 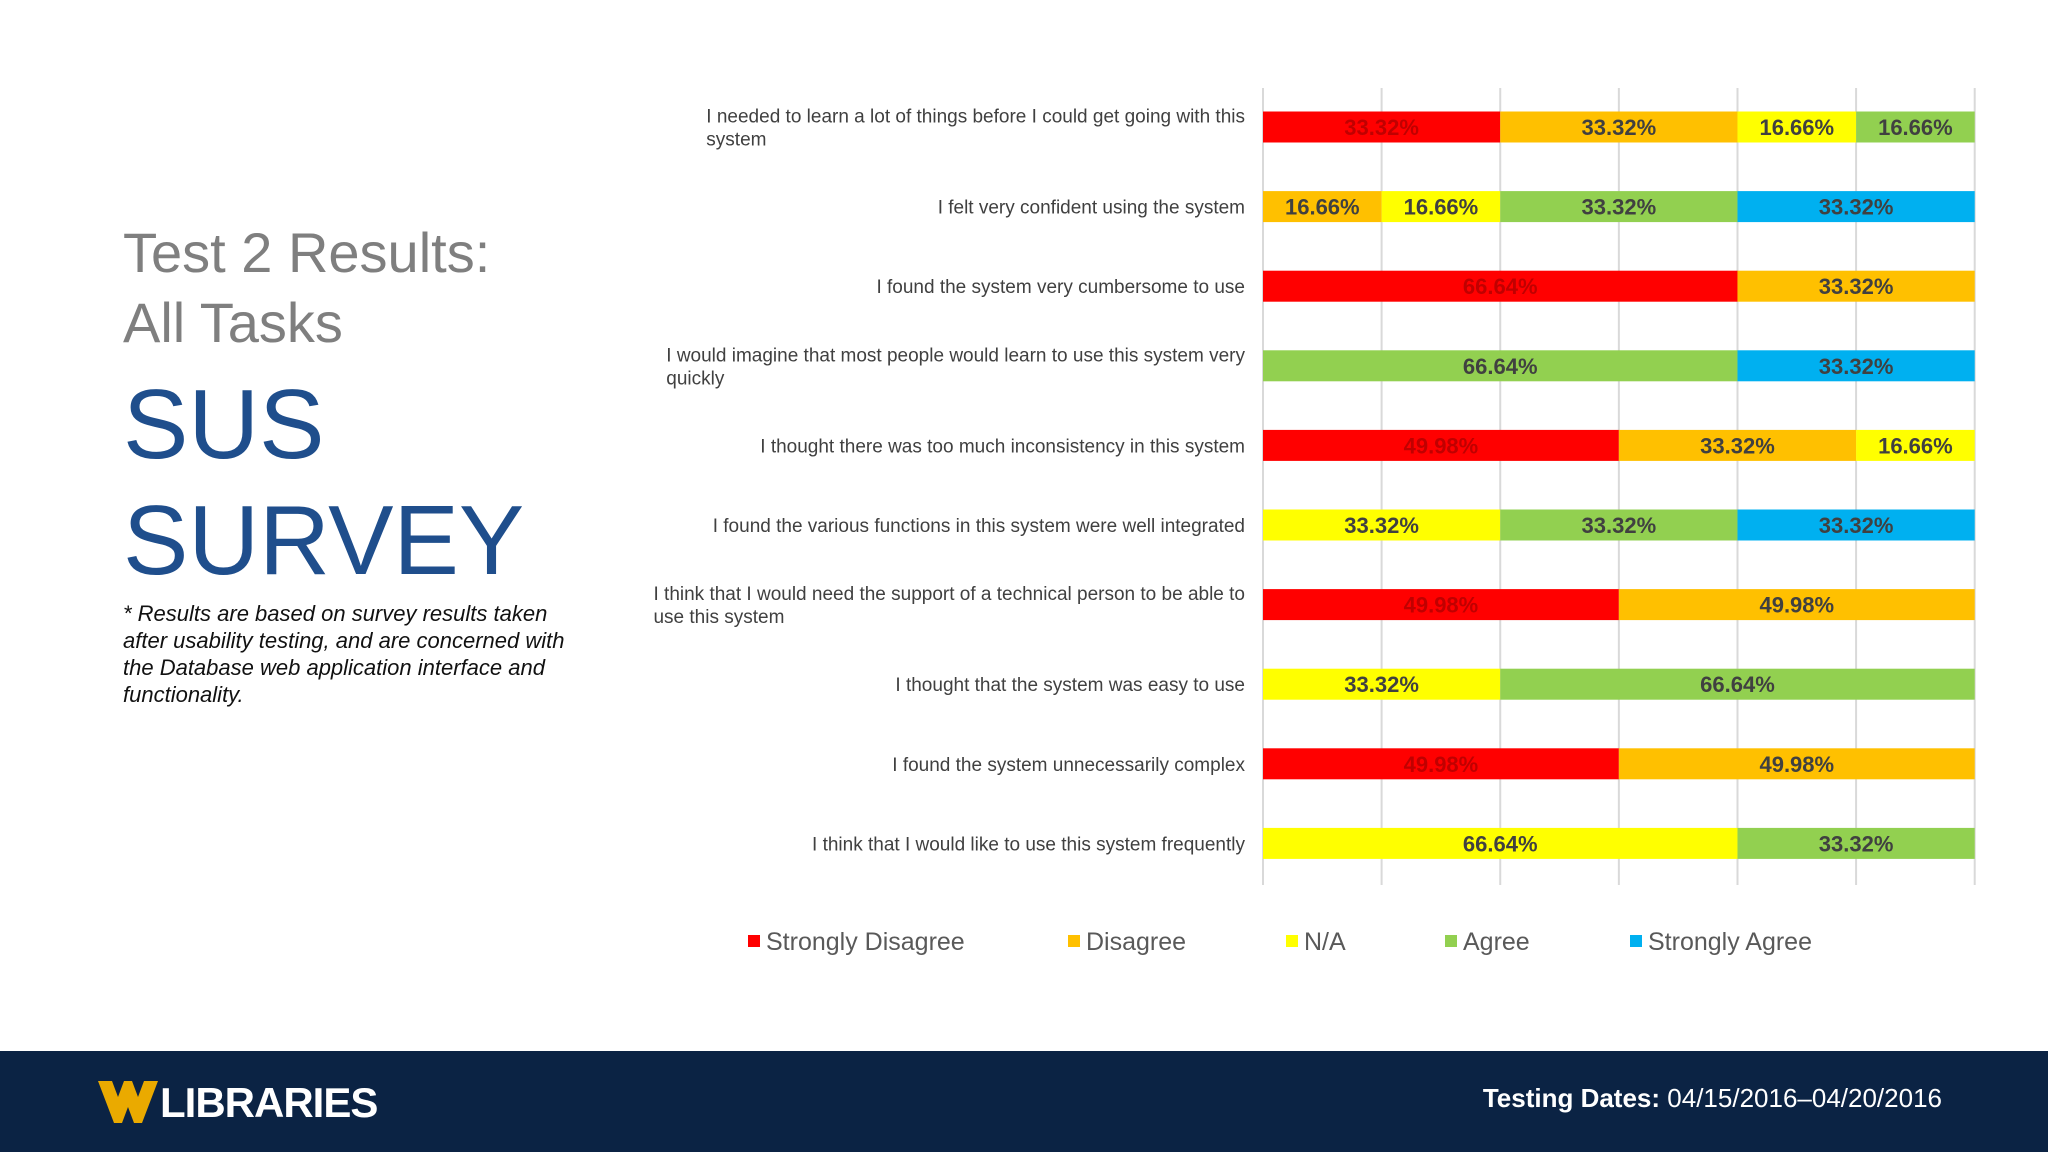 What do you see at coordinates (224, 424) in the screenshot?
I see `sus-heading: SUS` at bounding box center [224, 424].